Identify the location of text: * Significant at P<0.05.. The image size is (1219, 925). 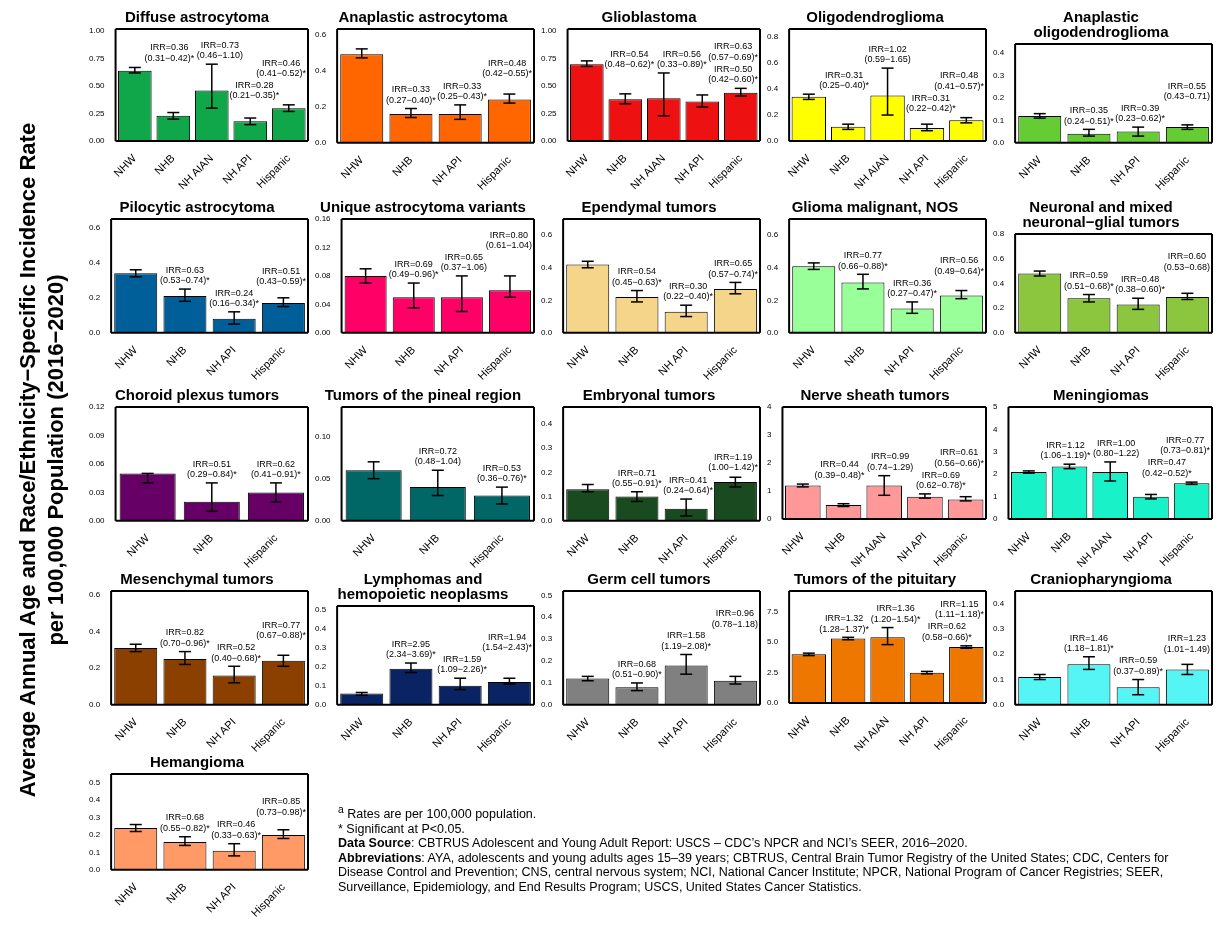
(402, 829).